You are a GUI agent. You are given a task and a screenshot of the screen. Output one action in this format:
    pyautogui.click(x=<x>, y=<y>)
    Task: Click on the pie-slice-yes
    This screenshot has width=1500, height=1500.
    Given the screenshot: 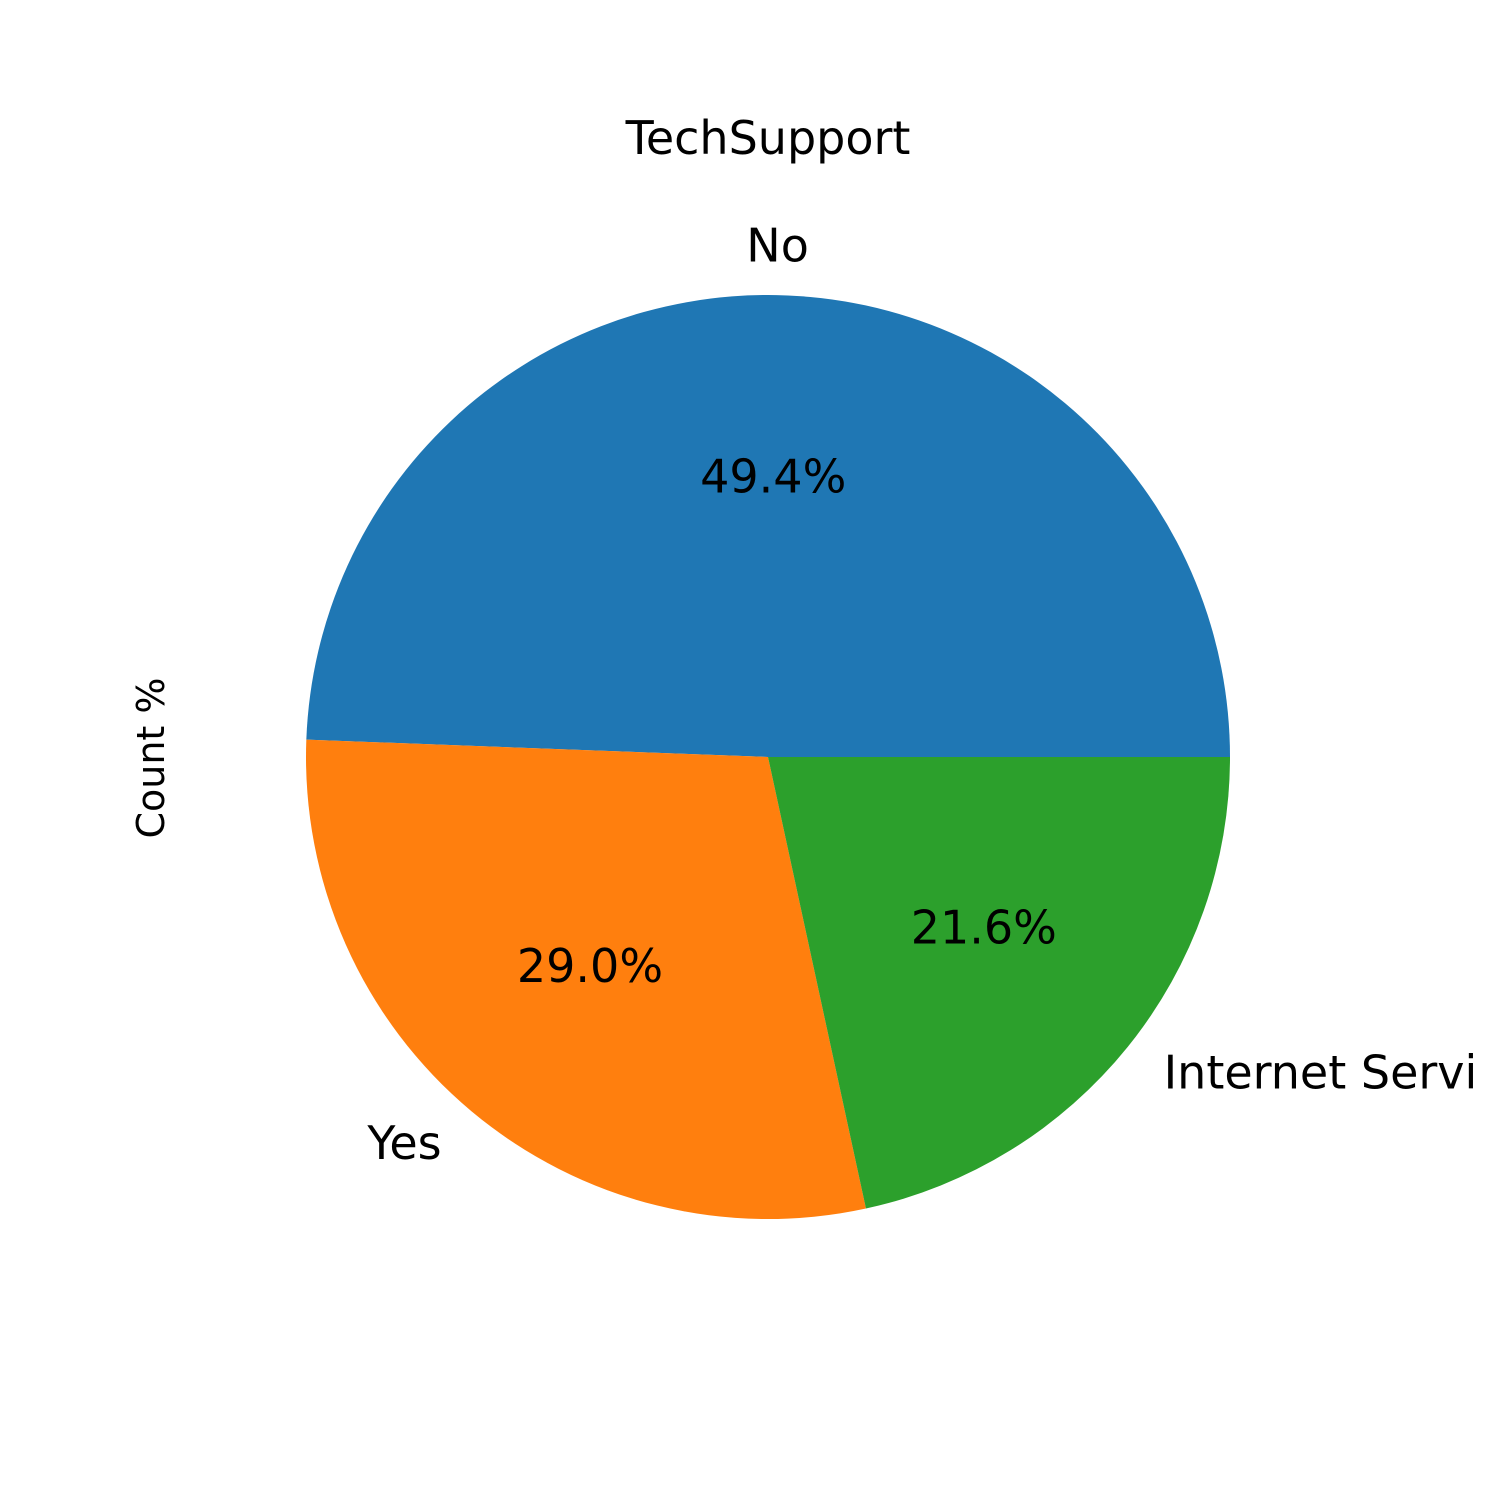 What is the action you would take?
    pyautogui.click(x=586, y=979)
    